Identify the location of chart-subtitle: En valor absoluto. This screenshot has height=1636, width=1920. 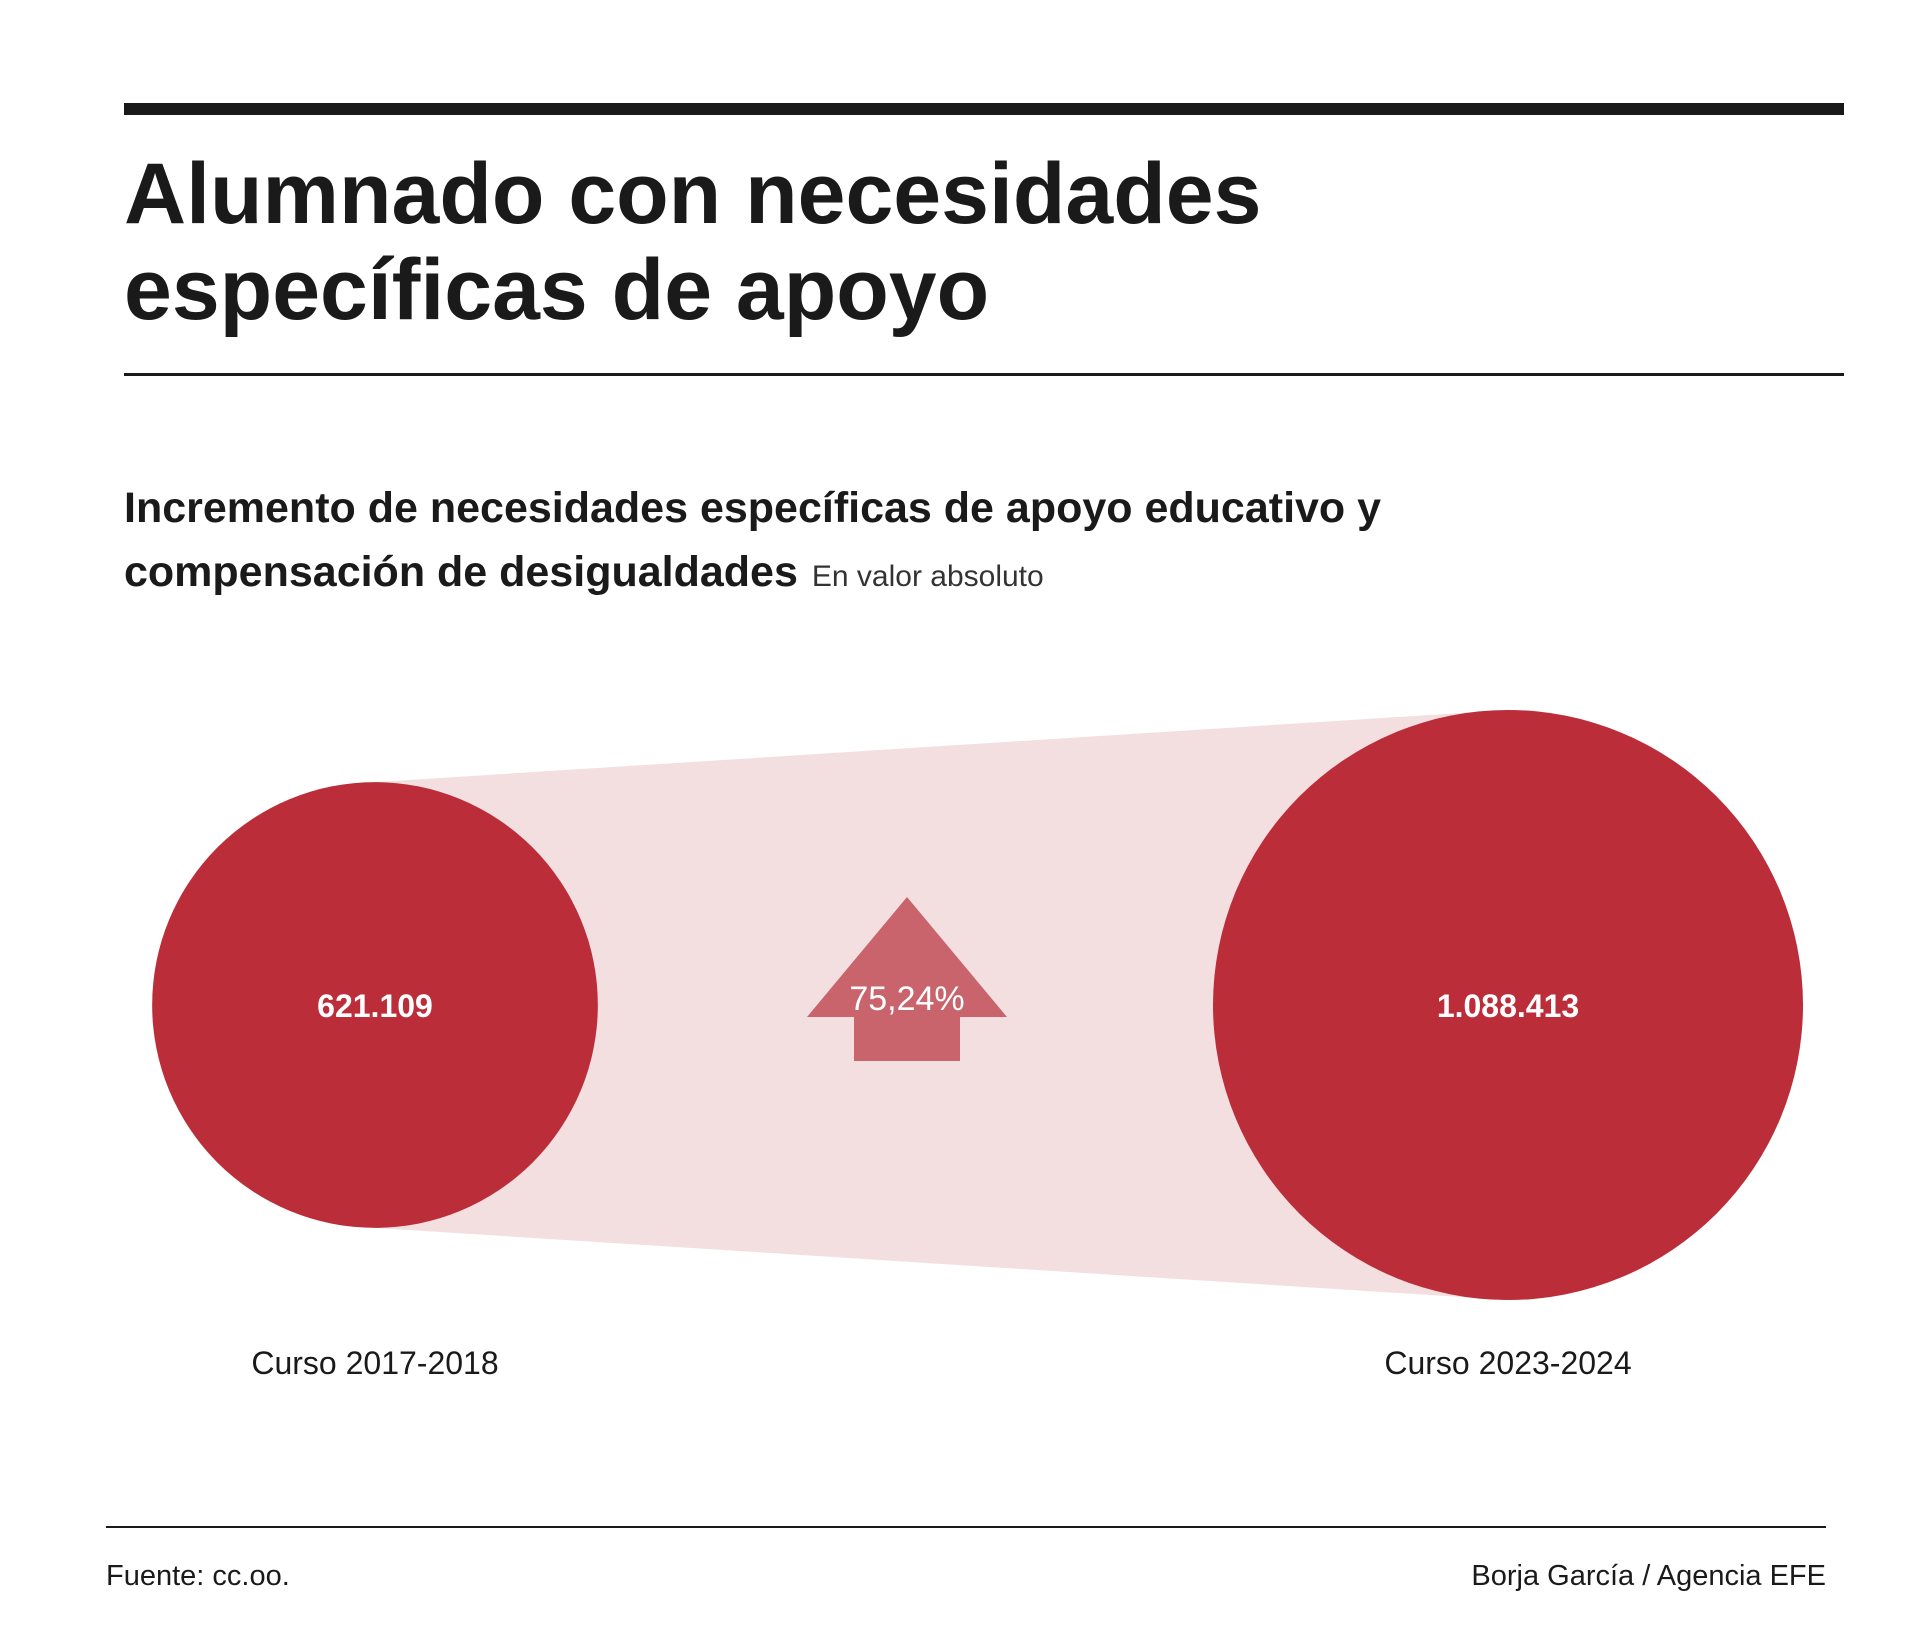
(927, 576).